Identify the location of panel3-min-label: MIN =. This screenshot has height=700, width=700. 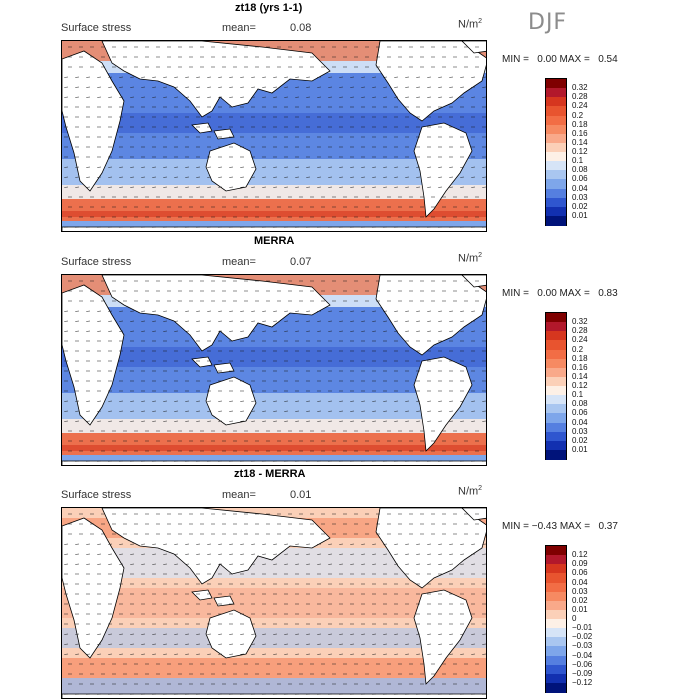
(515, 526).